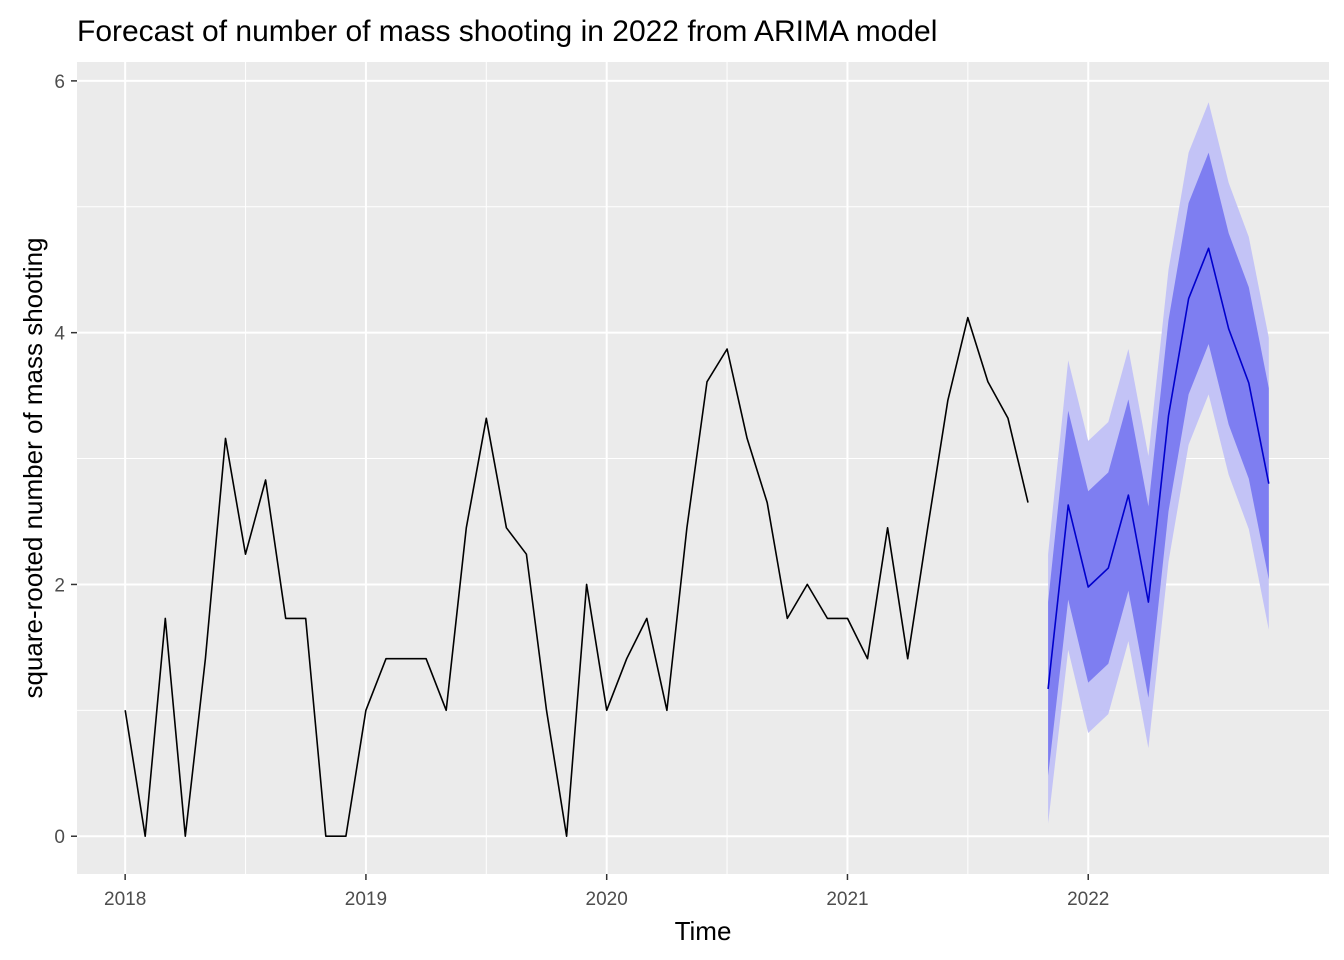  I want to click on x-axis-title: Time, so click(703, 931).